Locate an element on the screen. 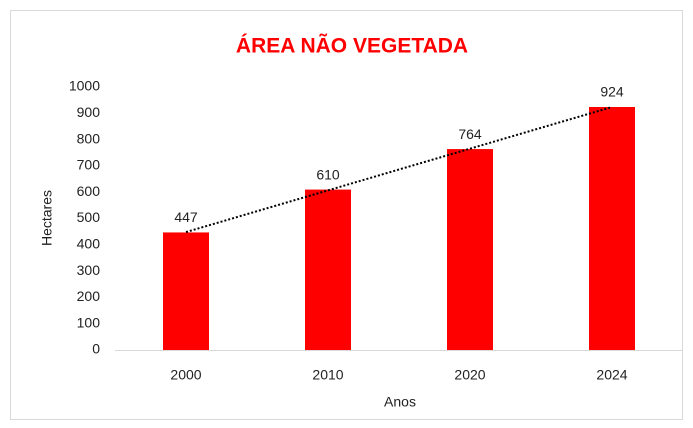  x-tick-label: 2000 is located at coordinates (185, 375).